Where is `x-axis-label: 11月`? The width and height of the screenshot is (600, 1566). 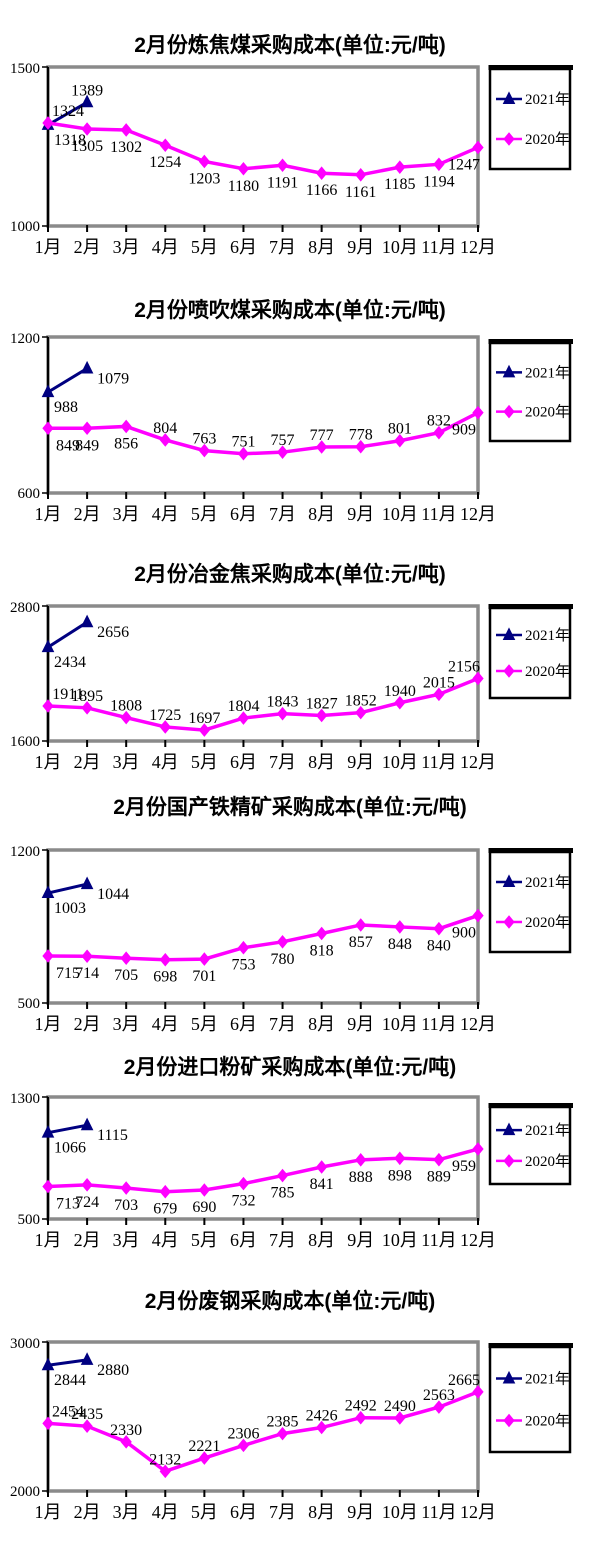
x-axis-label: 11月 is located at coordinates (438, 514).